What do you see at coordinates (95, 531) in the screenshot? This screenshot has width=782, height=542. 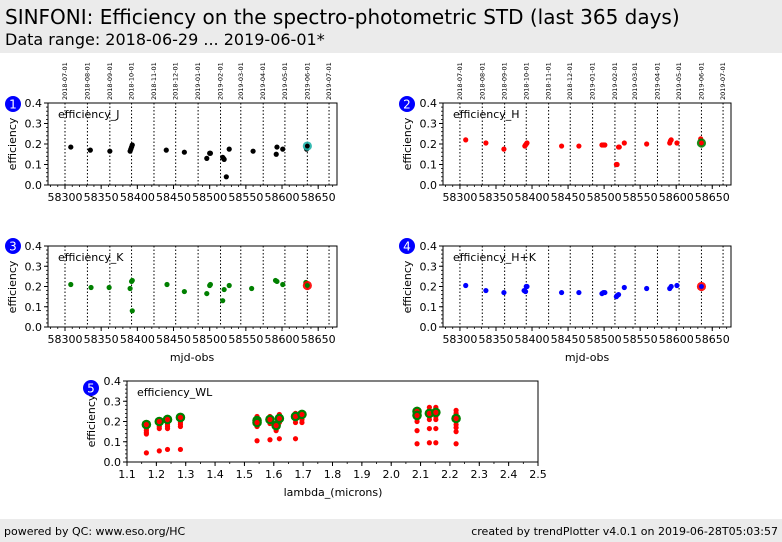 I see `footer-powered-by: powered by QC: www.eso.org/HC` at bounding box center [95, 531].